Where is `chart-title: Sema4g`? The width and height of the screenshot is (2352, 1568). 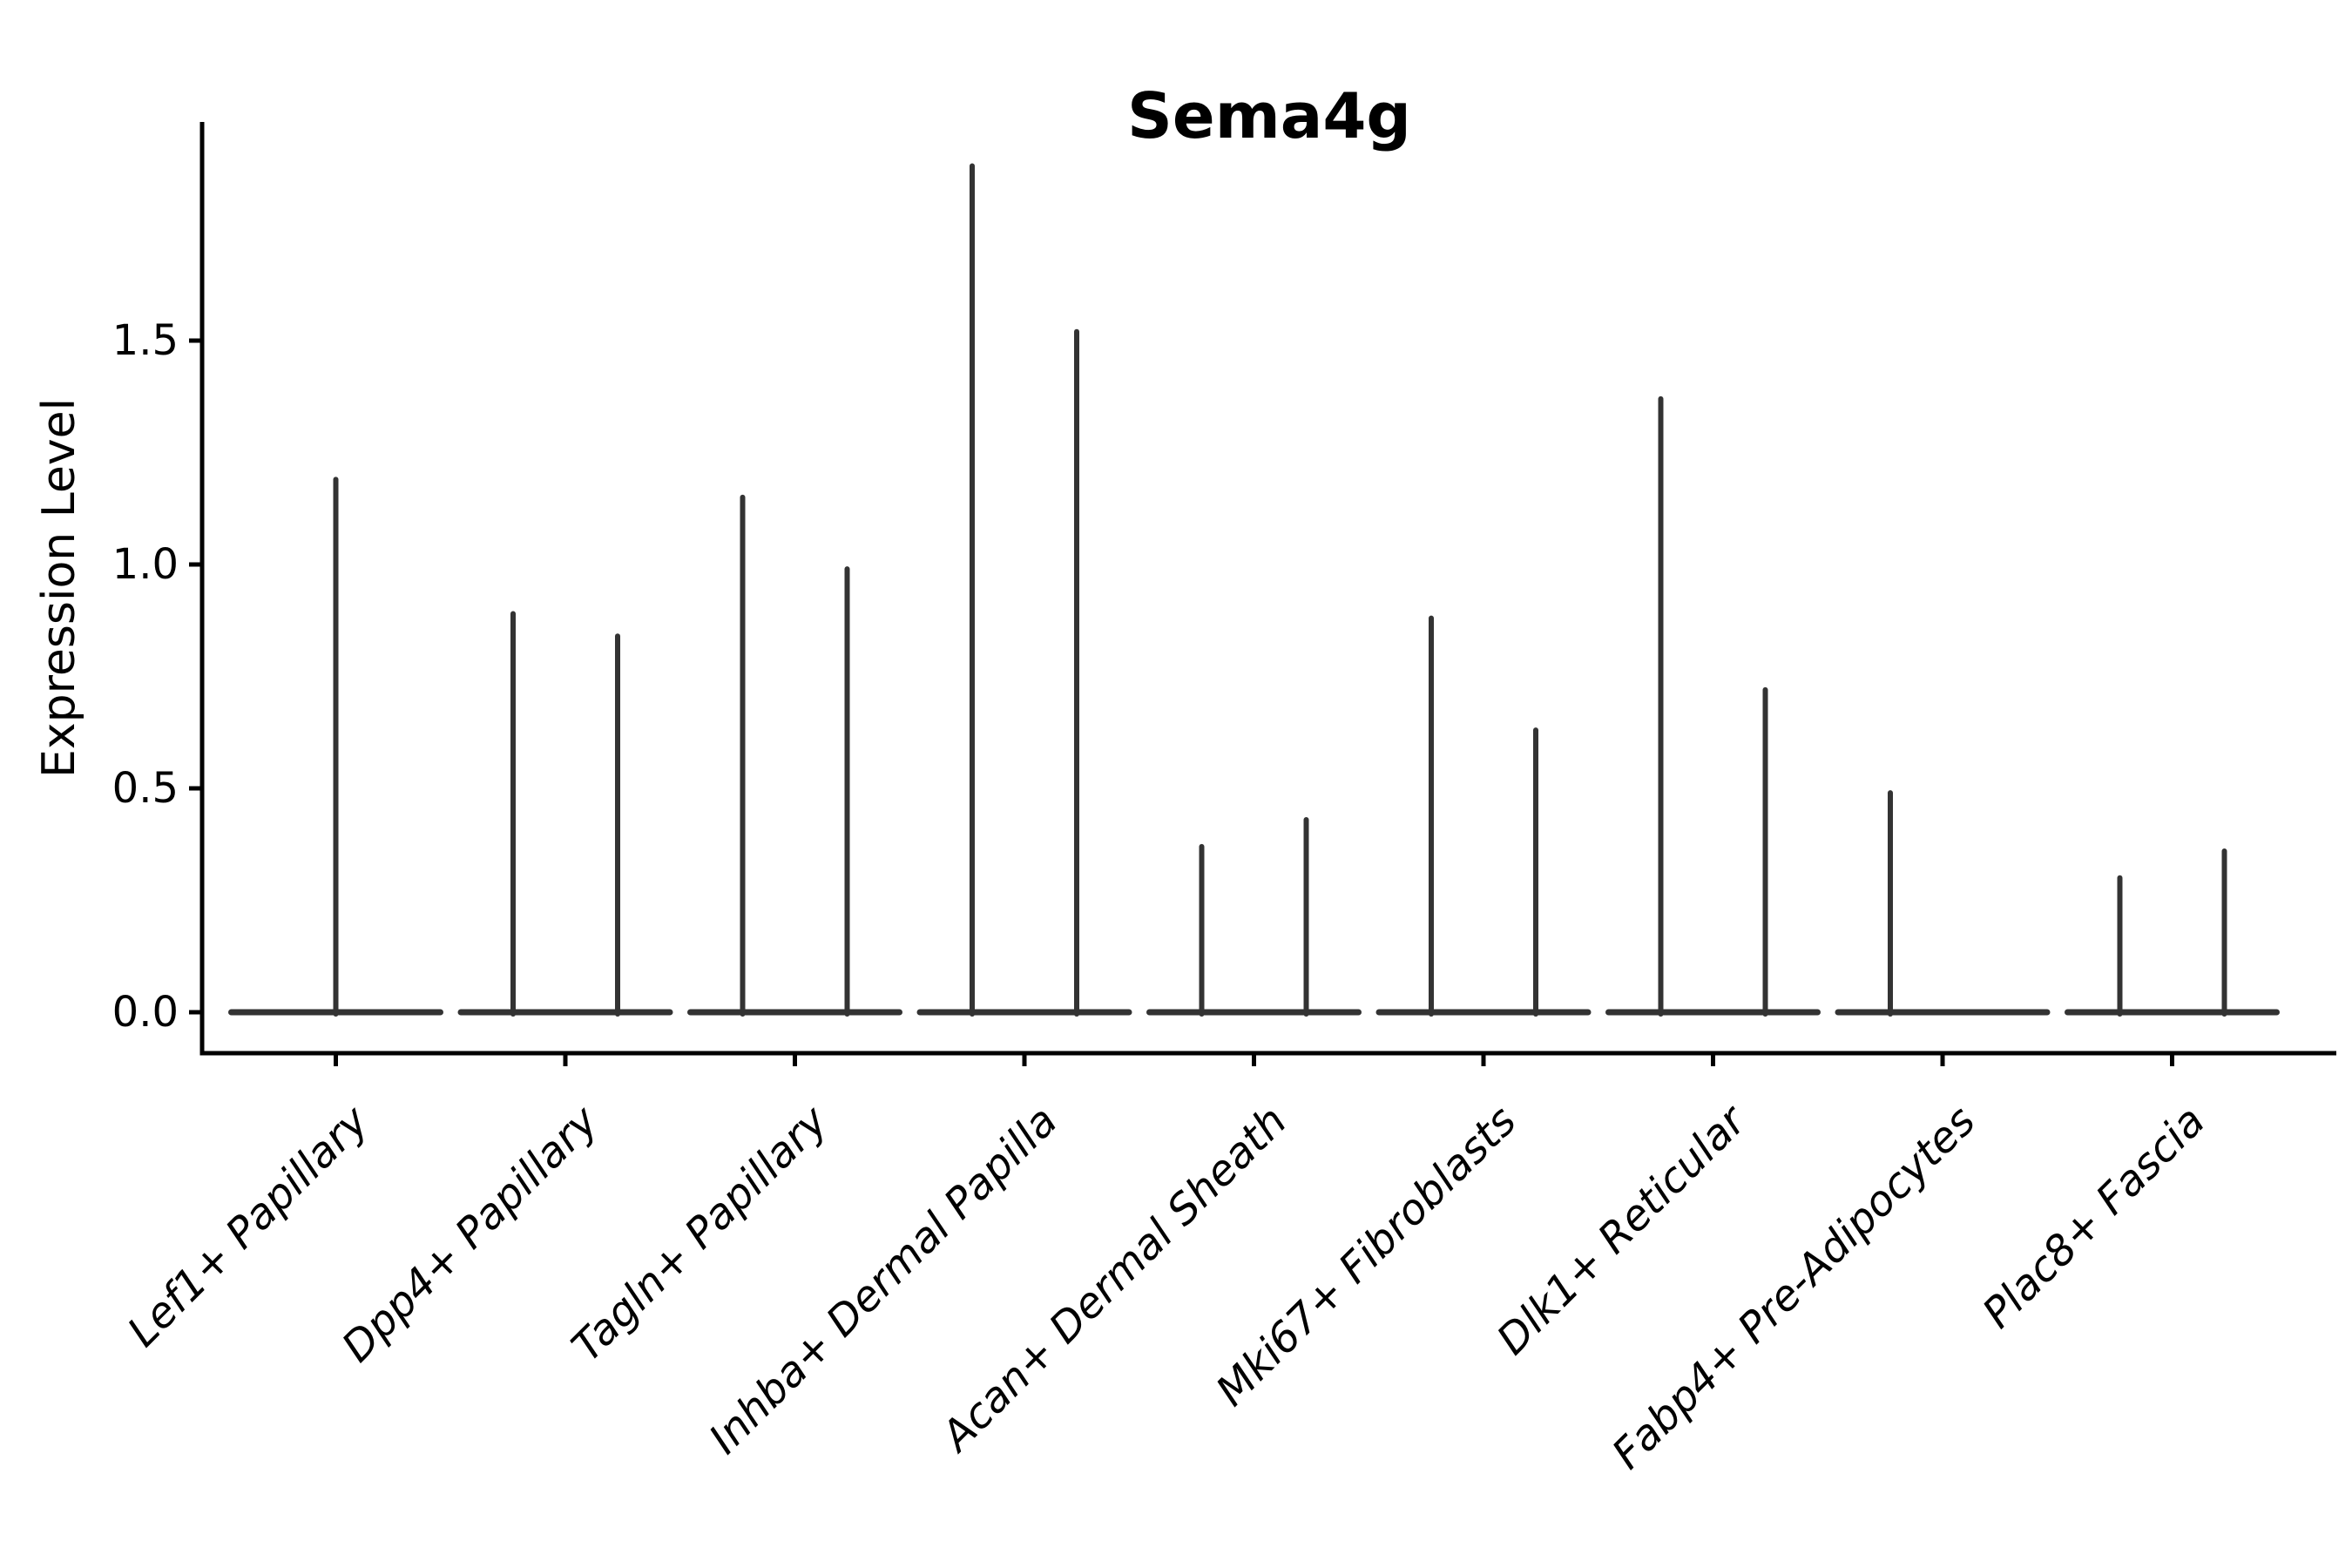
chart-title: Sema4g is located at coordinates (1269, 115).